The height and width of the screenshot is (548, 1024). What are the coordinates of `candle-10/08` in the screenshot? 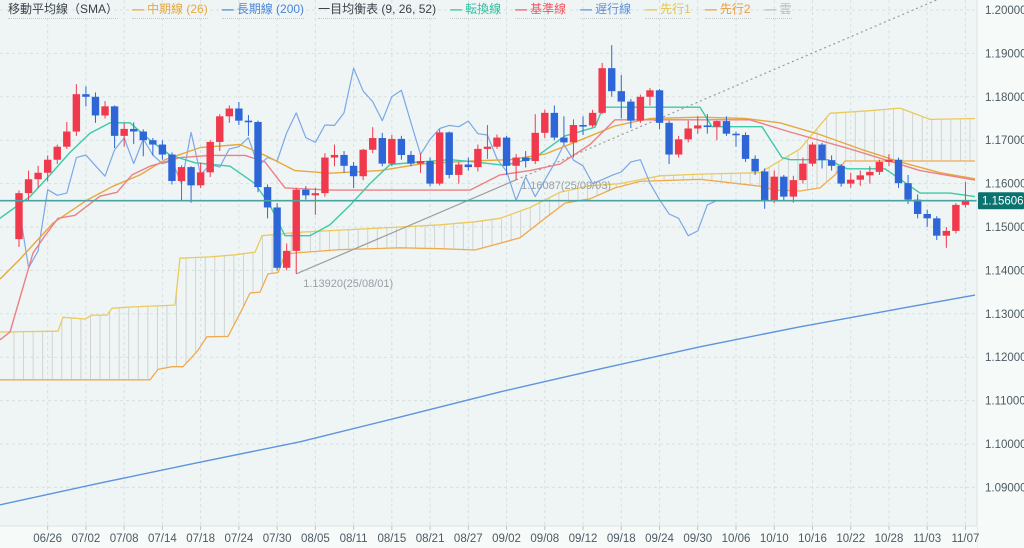 It's located at (755, 165).